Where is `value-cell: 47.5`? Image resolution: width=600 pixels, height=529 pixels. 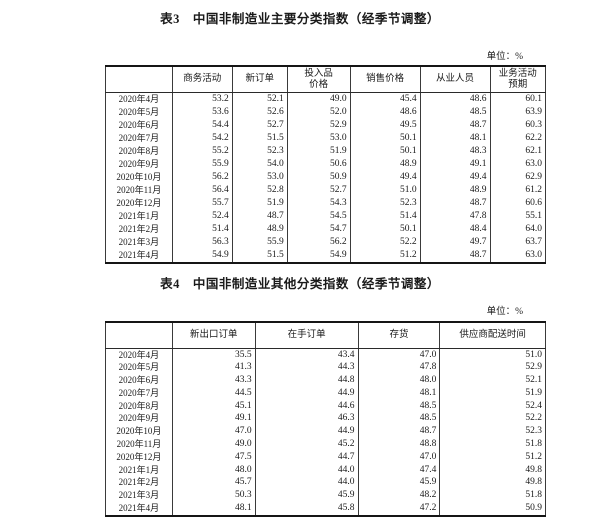
value-cell: 47.5 is located at coordinates (213, 457).